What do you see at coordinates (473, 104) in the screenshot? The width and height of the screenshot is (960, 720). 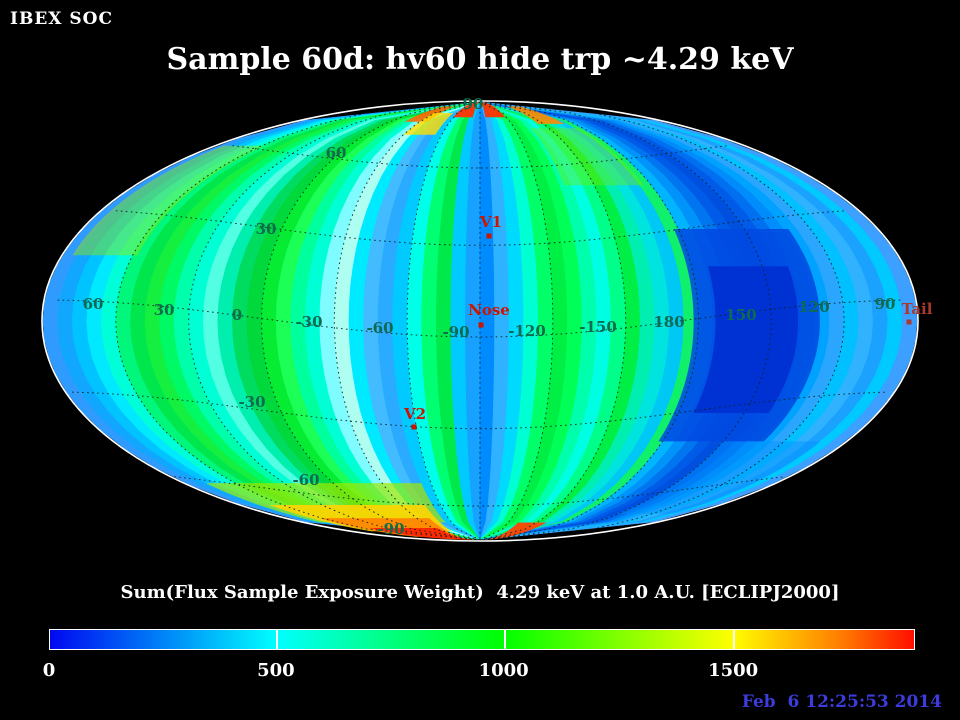 I see `latitude-label: 90` at bounding box center [473, 104].